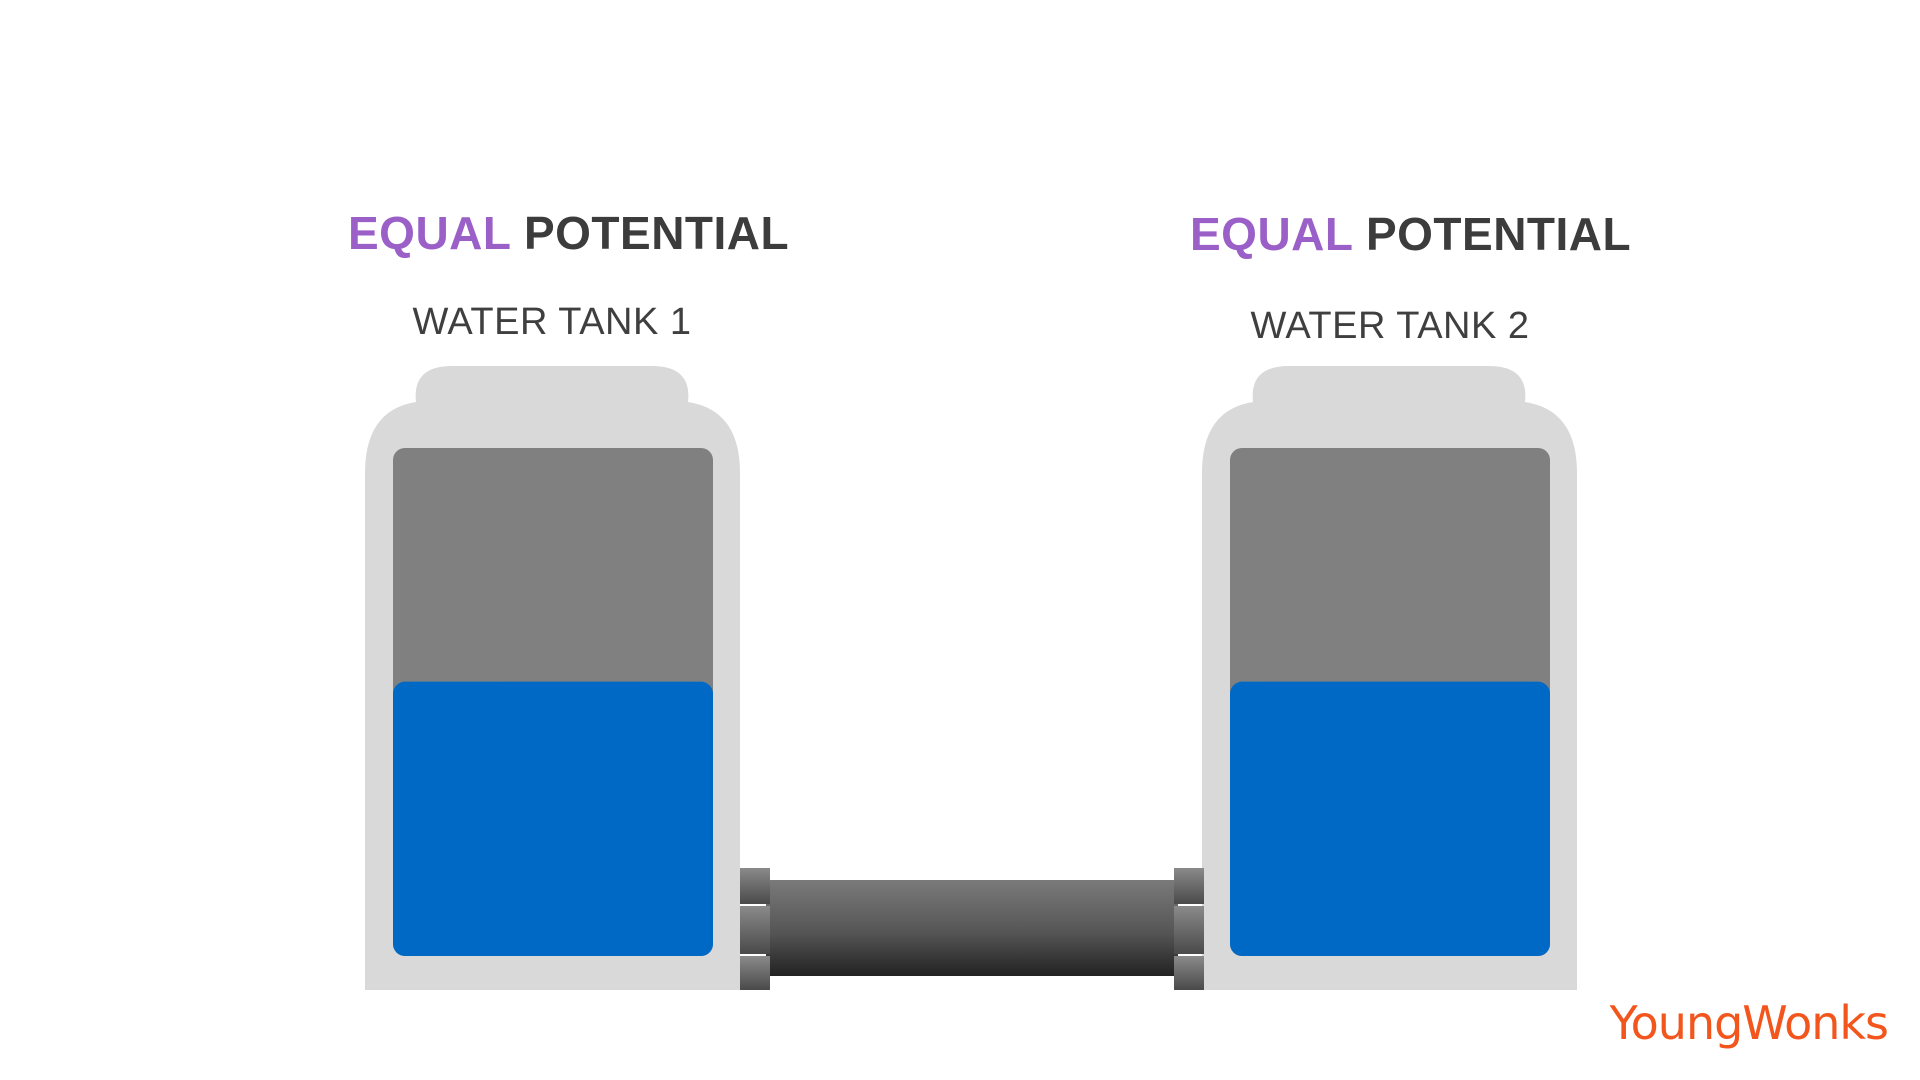 This screenshot has width=1920, height=1080. Describe the element at coordinates (755, 930) in the screenshot. I see `pipe-left-collar-mid` at that location.